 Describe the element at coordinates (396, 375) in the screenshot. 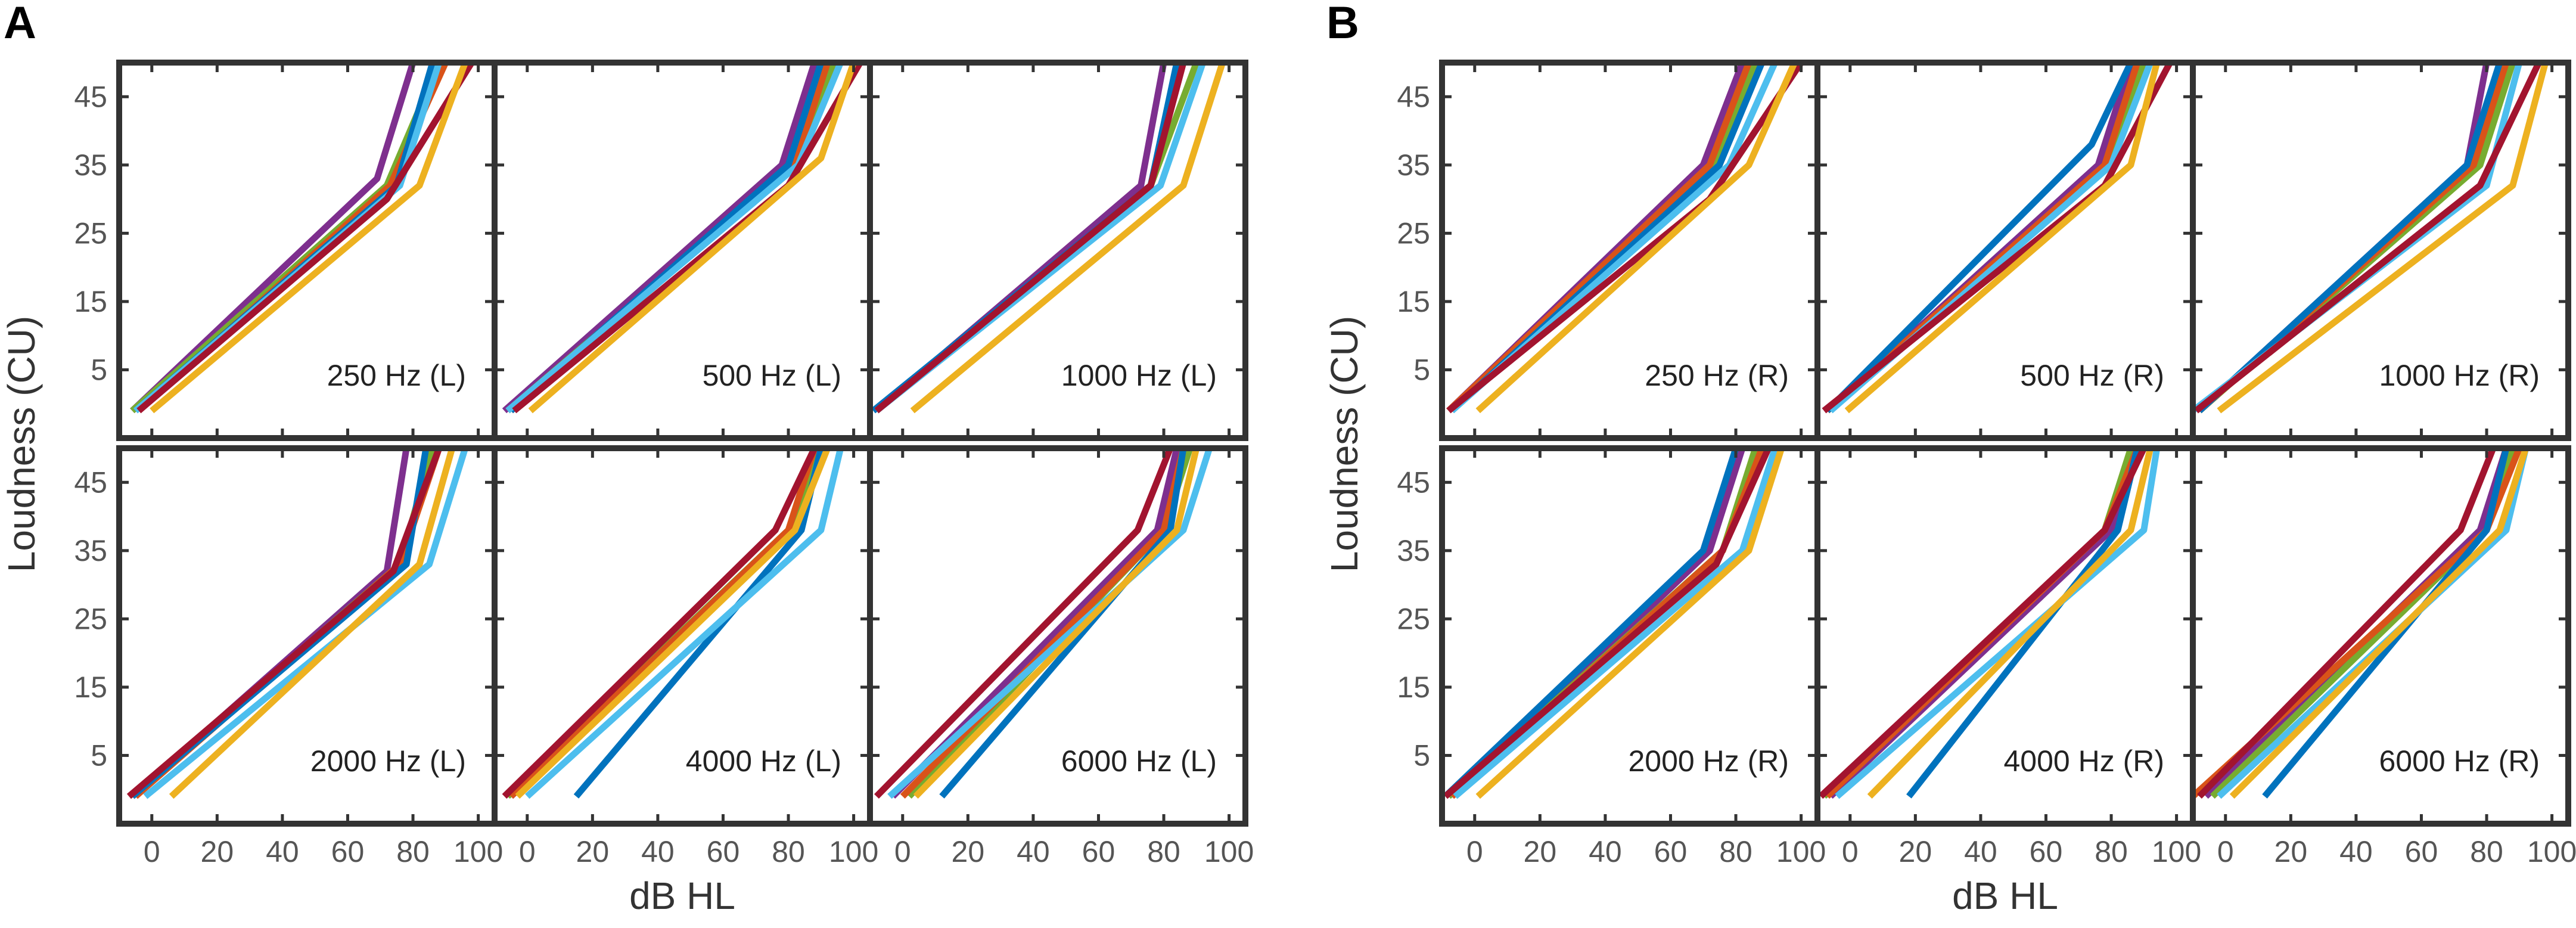

I see `frequency-label: 250 Hz (L)` at that location.